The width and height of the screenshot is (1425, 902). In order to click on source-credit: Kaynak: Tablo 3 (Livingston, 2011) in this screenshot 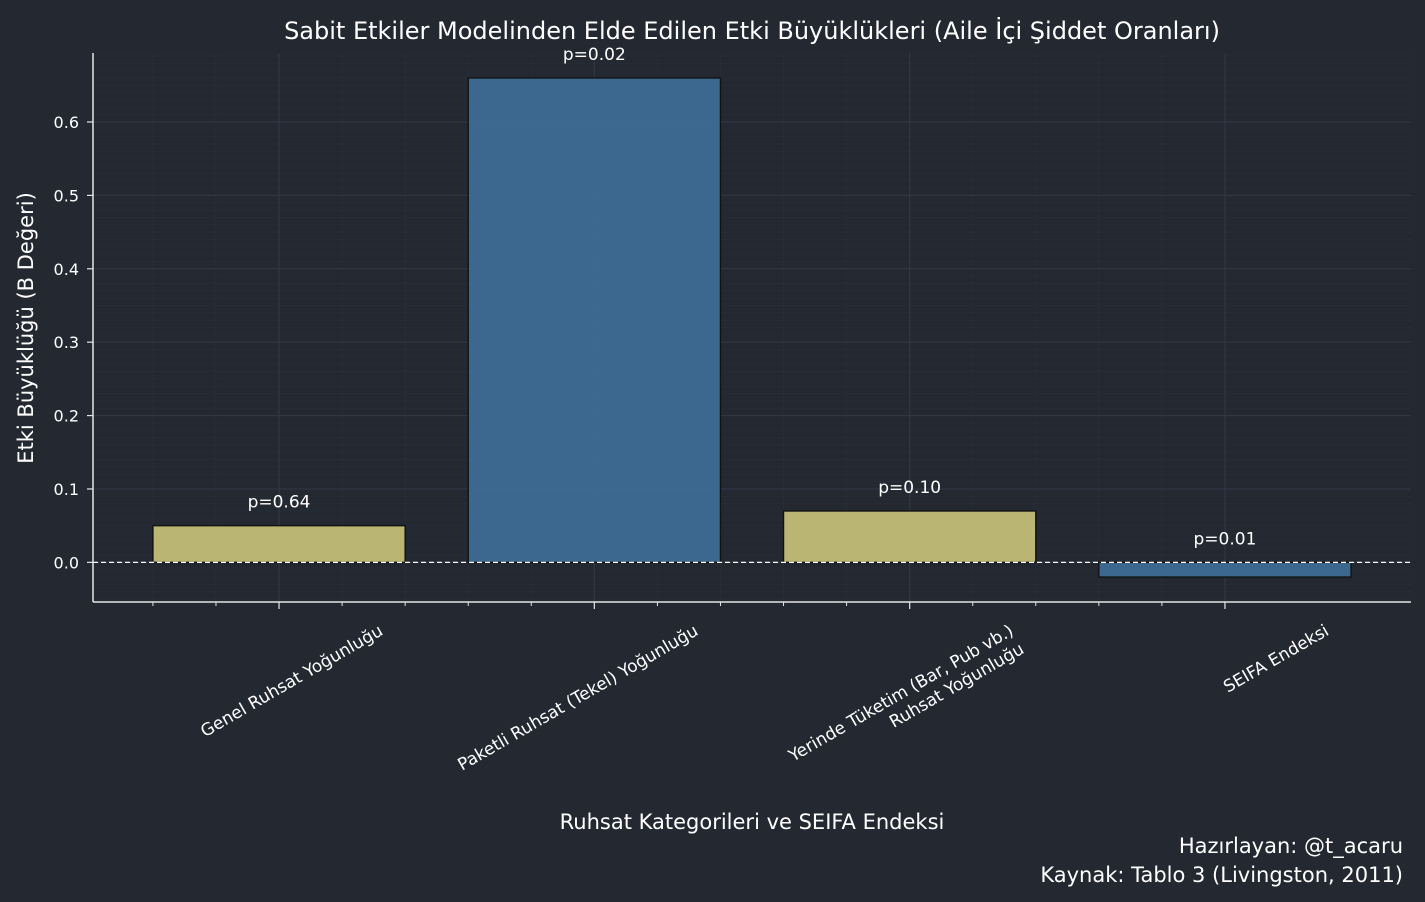, I will do `click(1221, 875)`.